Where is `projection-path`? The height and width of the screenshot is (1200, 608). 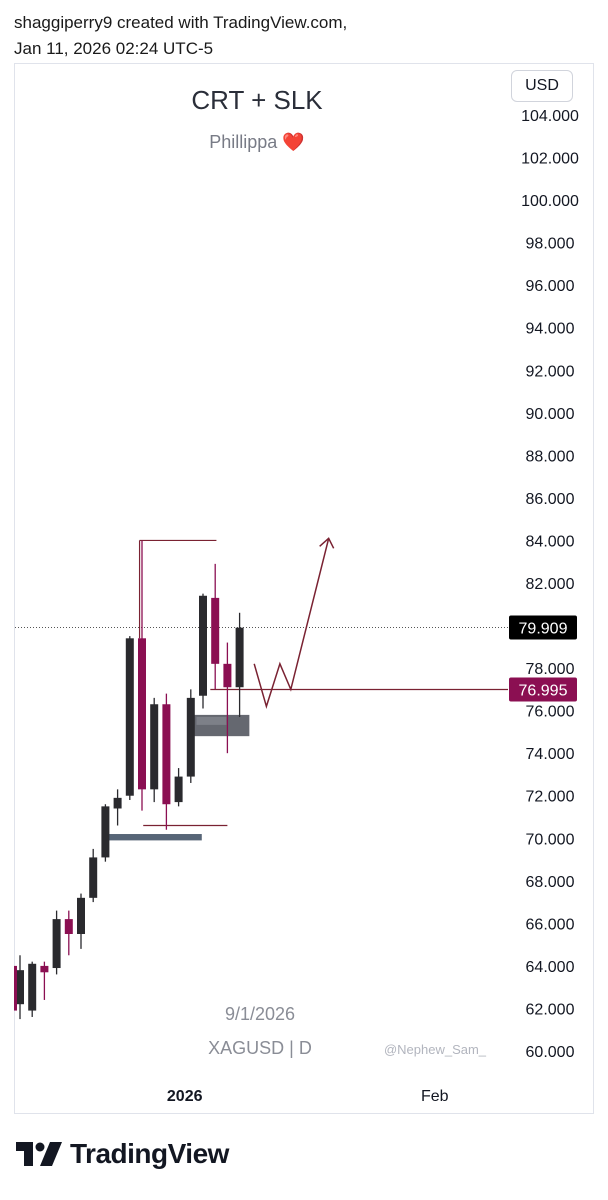
projection-path is located at coordinates (291, 623).